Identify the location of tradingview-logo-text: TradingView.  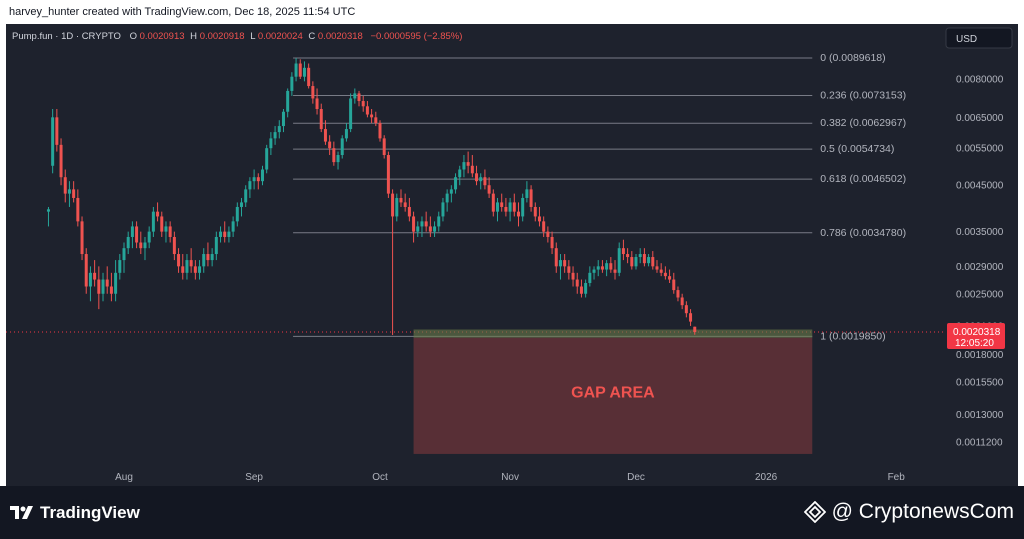
(90, 512).